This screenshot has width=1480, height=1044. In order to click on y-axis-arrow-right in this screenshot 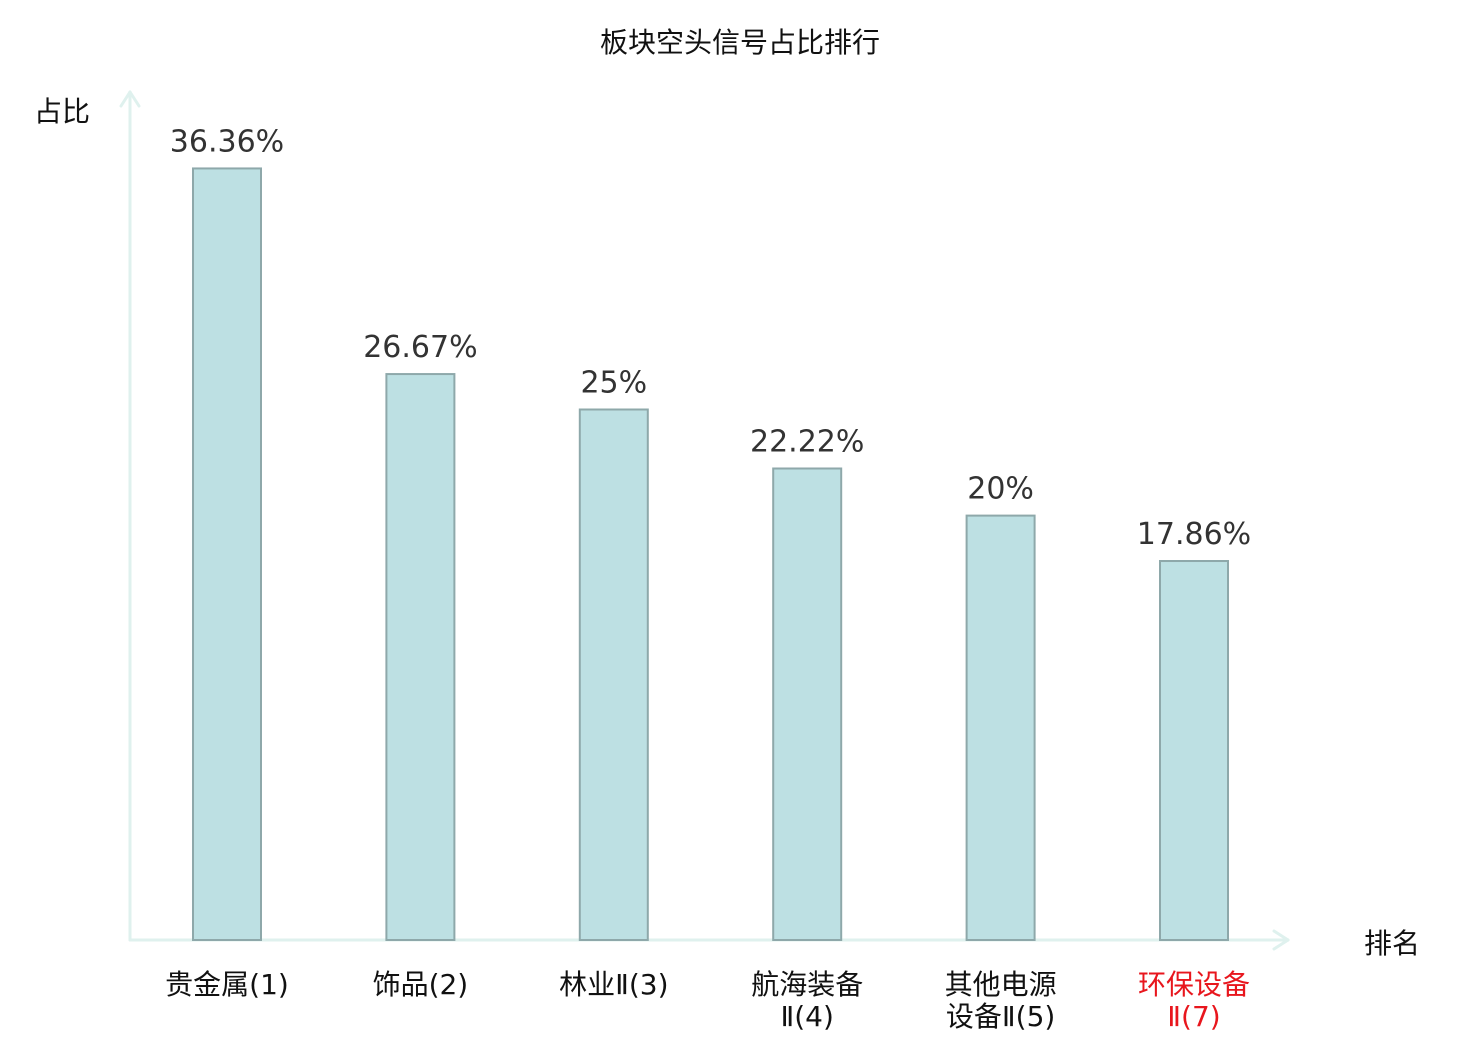, I will do `click(134, 99)`.